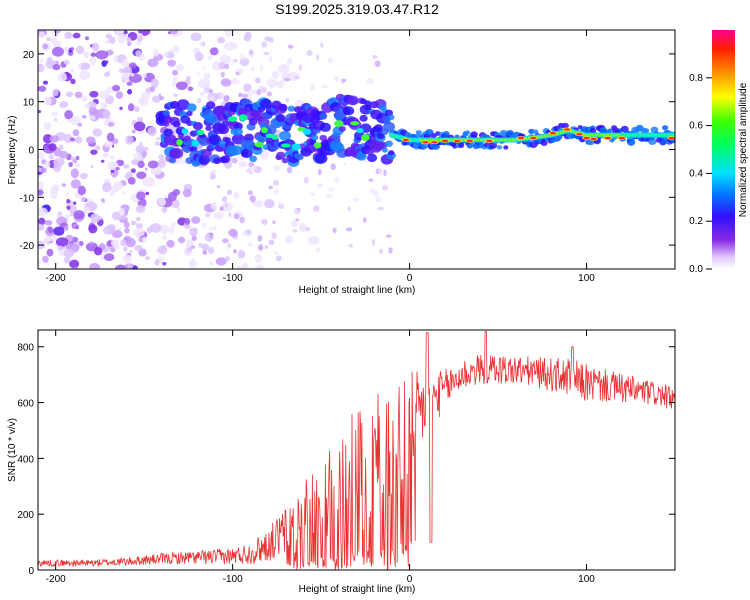 Image resolution: width=750 pixels, height=600 pixels. Describe the element at coordinates (357, 589) in the screenshot. I see `snr-xlabel: Height of straight line (km)` at that location.